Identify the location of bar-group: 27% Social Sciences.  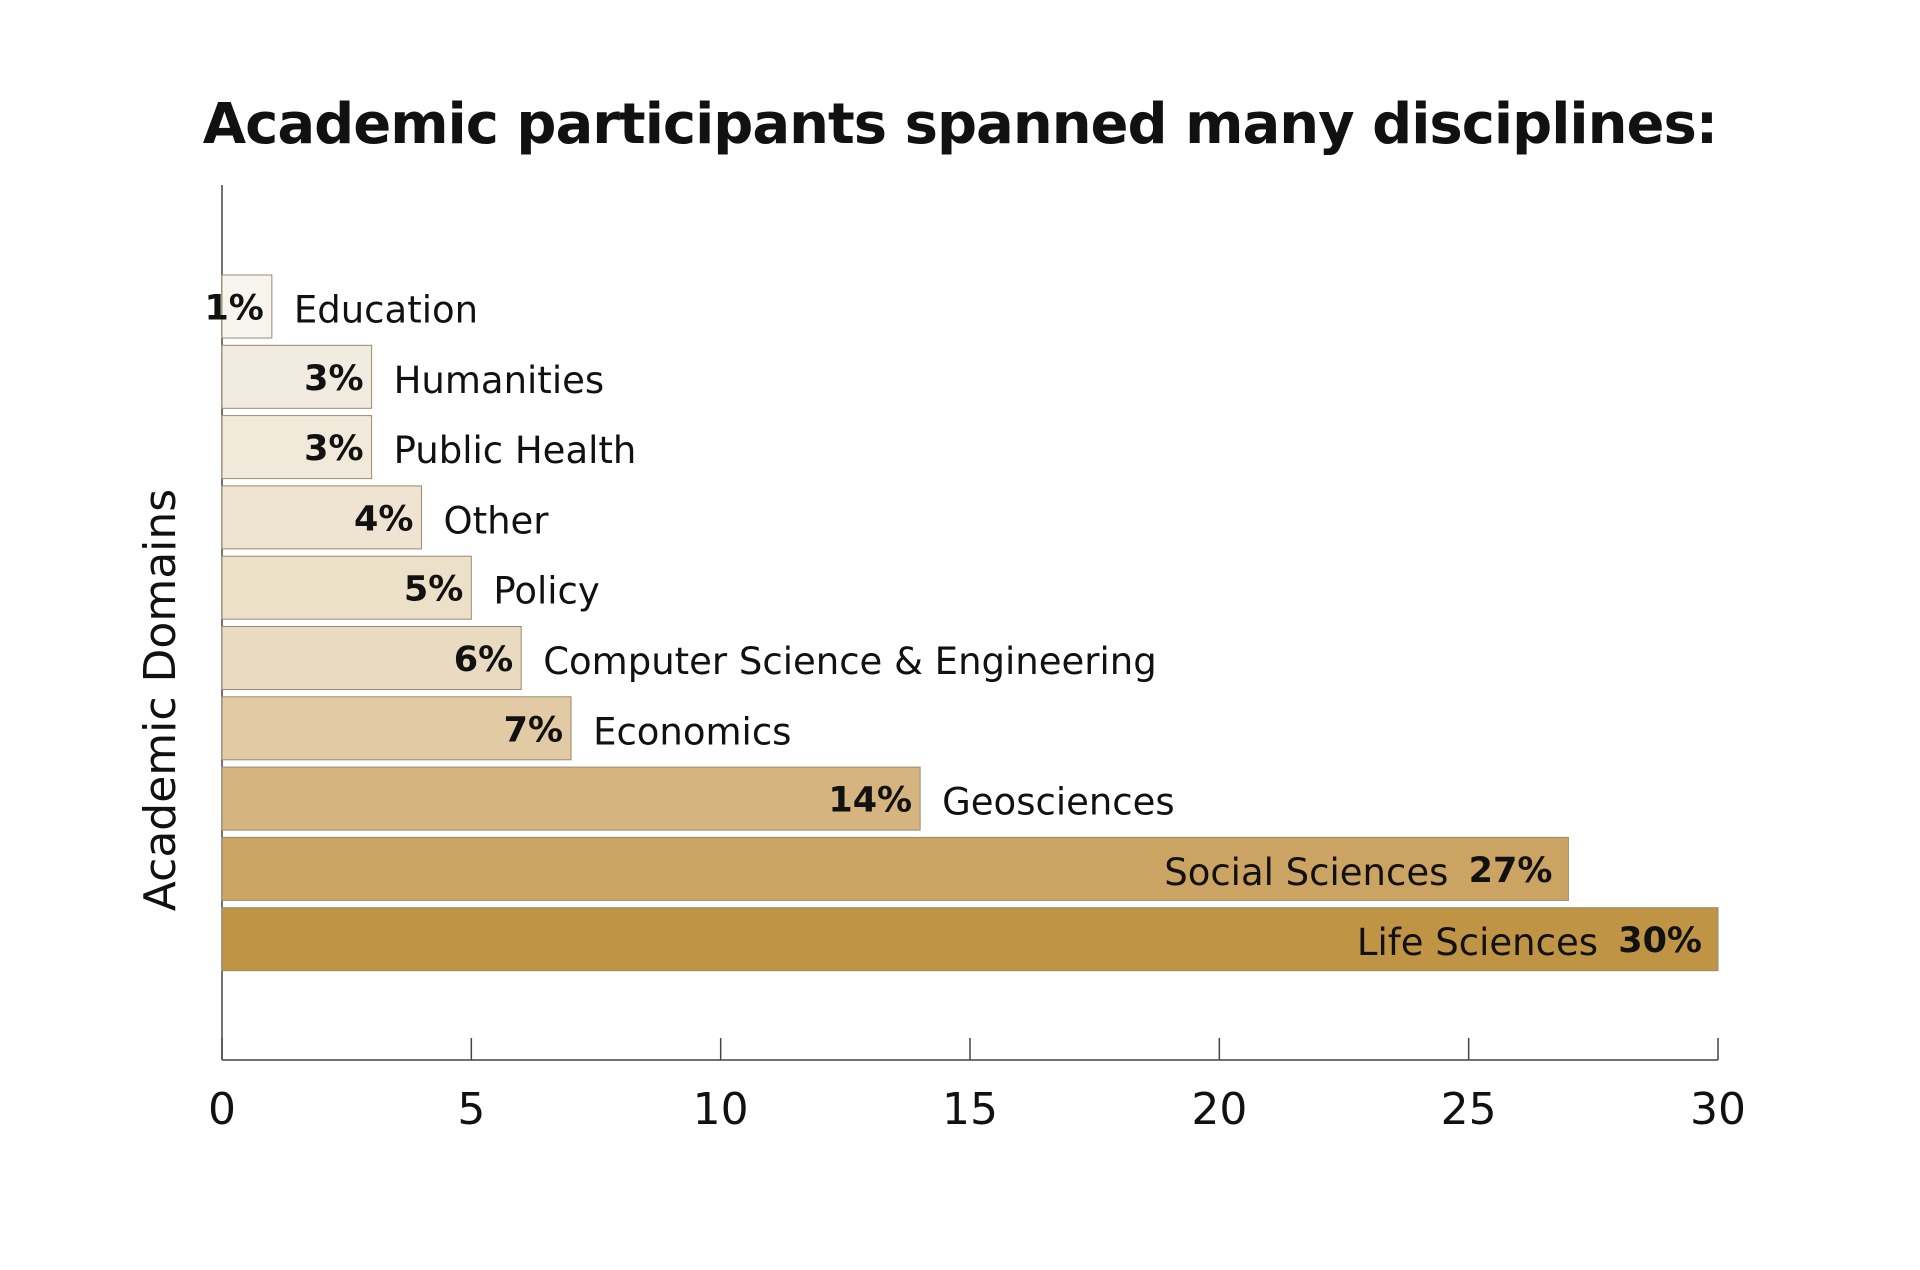
(895, 868).